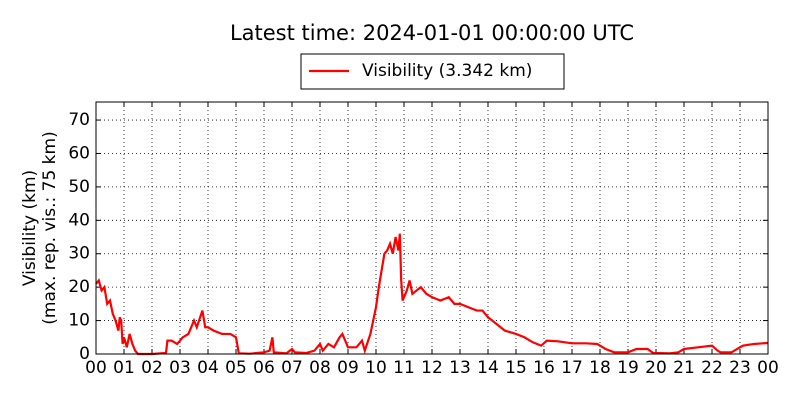 The image size is (800, 400). What do you see at coordinates (348, 368) in the screenshot?
I see `x-tick-label: 09` at bounding box center [348, 368].